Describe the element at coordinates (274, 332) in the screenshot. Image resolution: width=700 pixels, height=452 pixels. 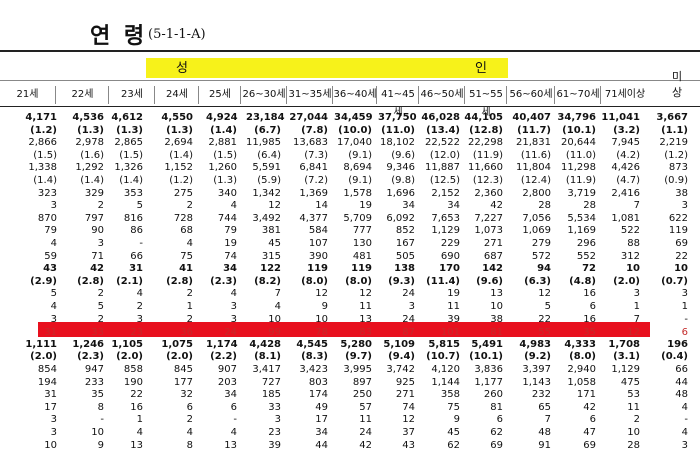
I see `table-cell: 99` at that location.